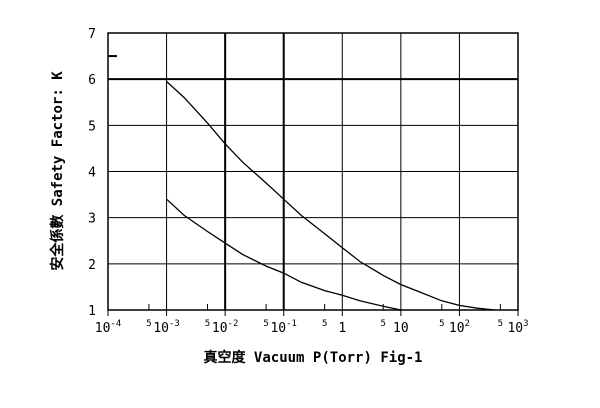  I want to click on y-tick-label: 7, so click(92, 34).